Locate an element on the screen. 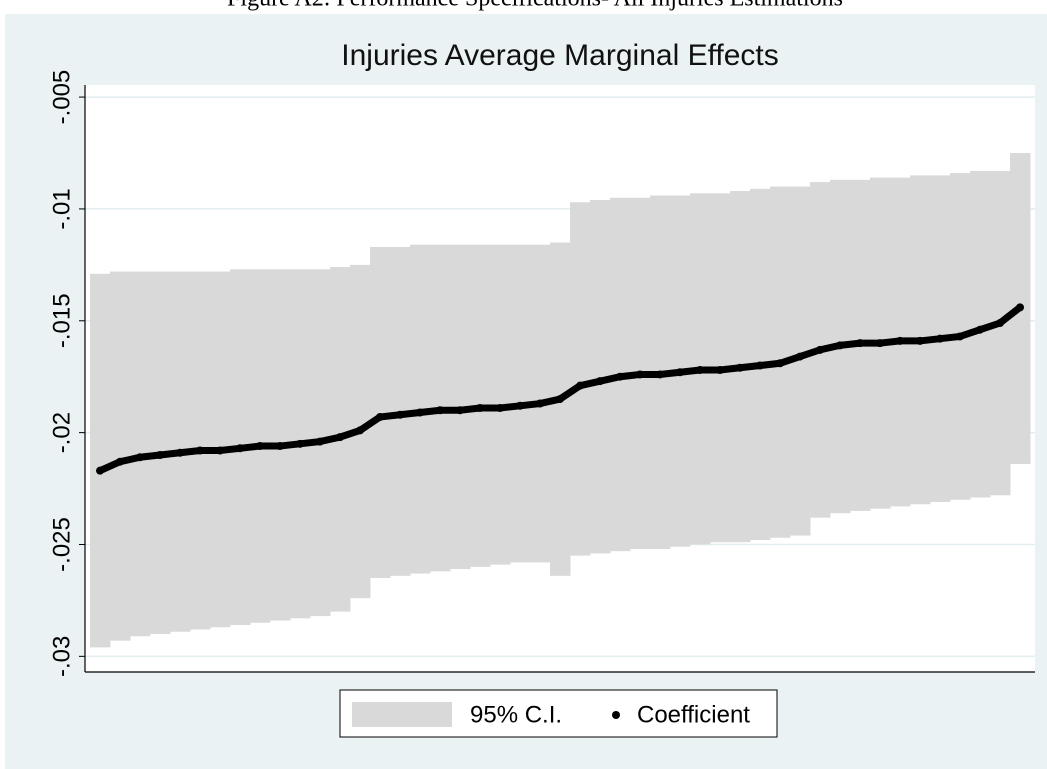 This screenshot has height=769, width=1047. y-tick-label: -.03 is located at coordinates (61, 656).